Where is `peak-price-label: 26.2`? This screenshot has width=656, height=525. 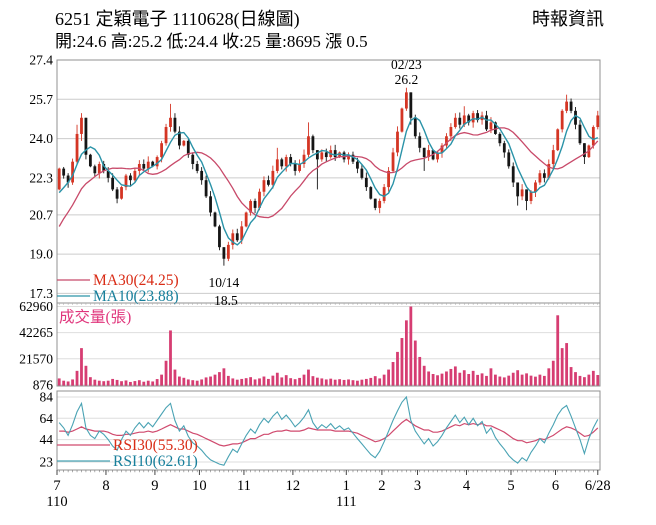 peak-price-label: 26.2 is located at coordinates (407, 79).